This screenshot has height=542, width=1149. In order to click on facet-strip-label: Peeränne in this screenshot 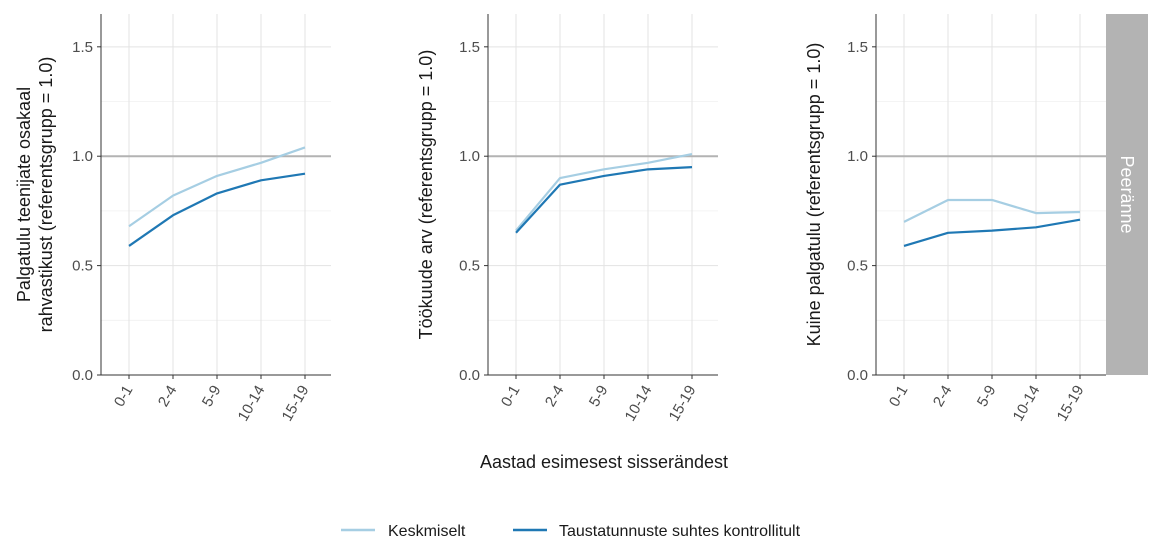, I will do `click(1127, 194)`.